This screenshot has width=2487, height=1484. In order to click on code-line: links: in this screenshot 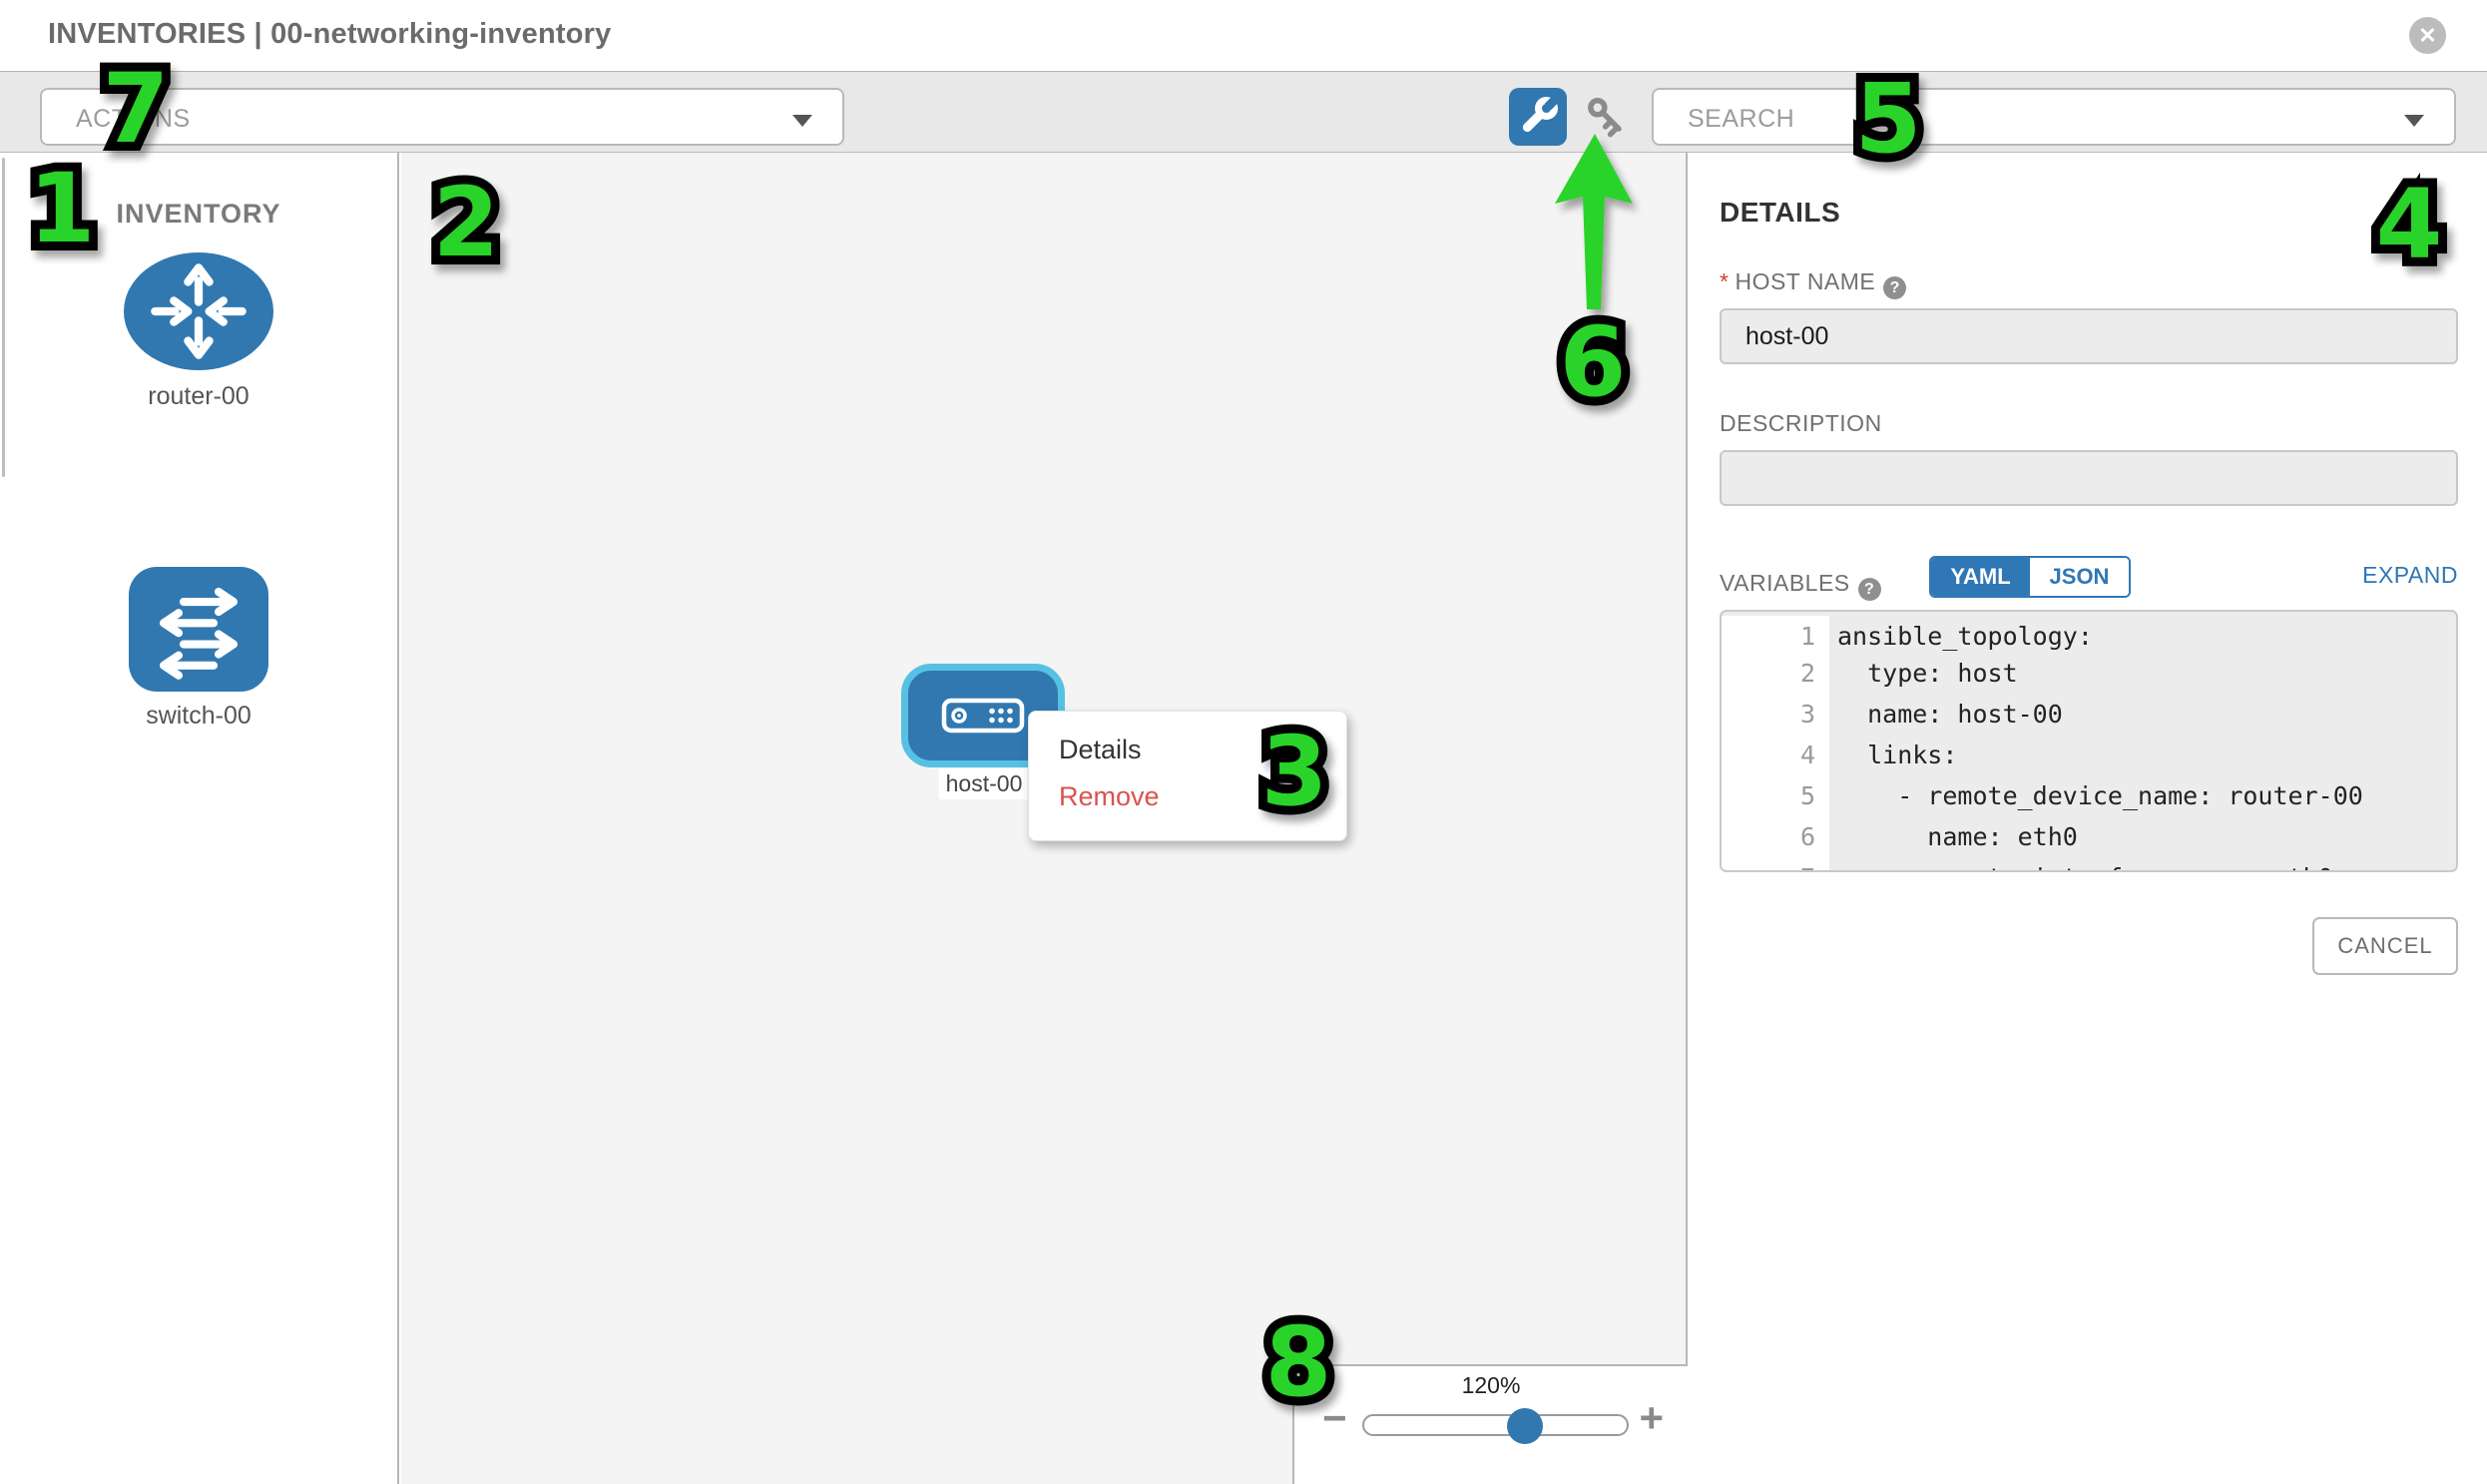, I will do `click(2142, 755)`.